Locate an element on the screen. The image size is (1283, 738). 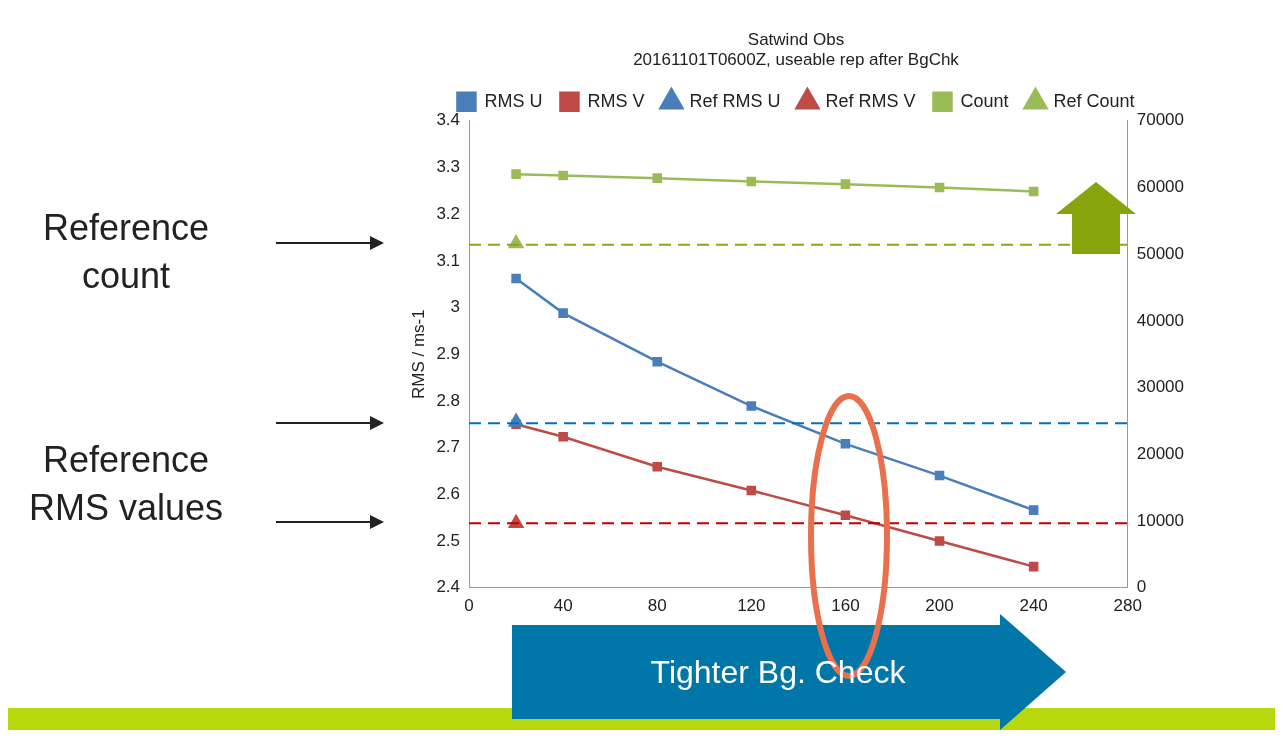
y-tick-label: 3.4 is located at coordinates (448, 120).